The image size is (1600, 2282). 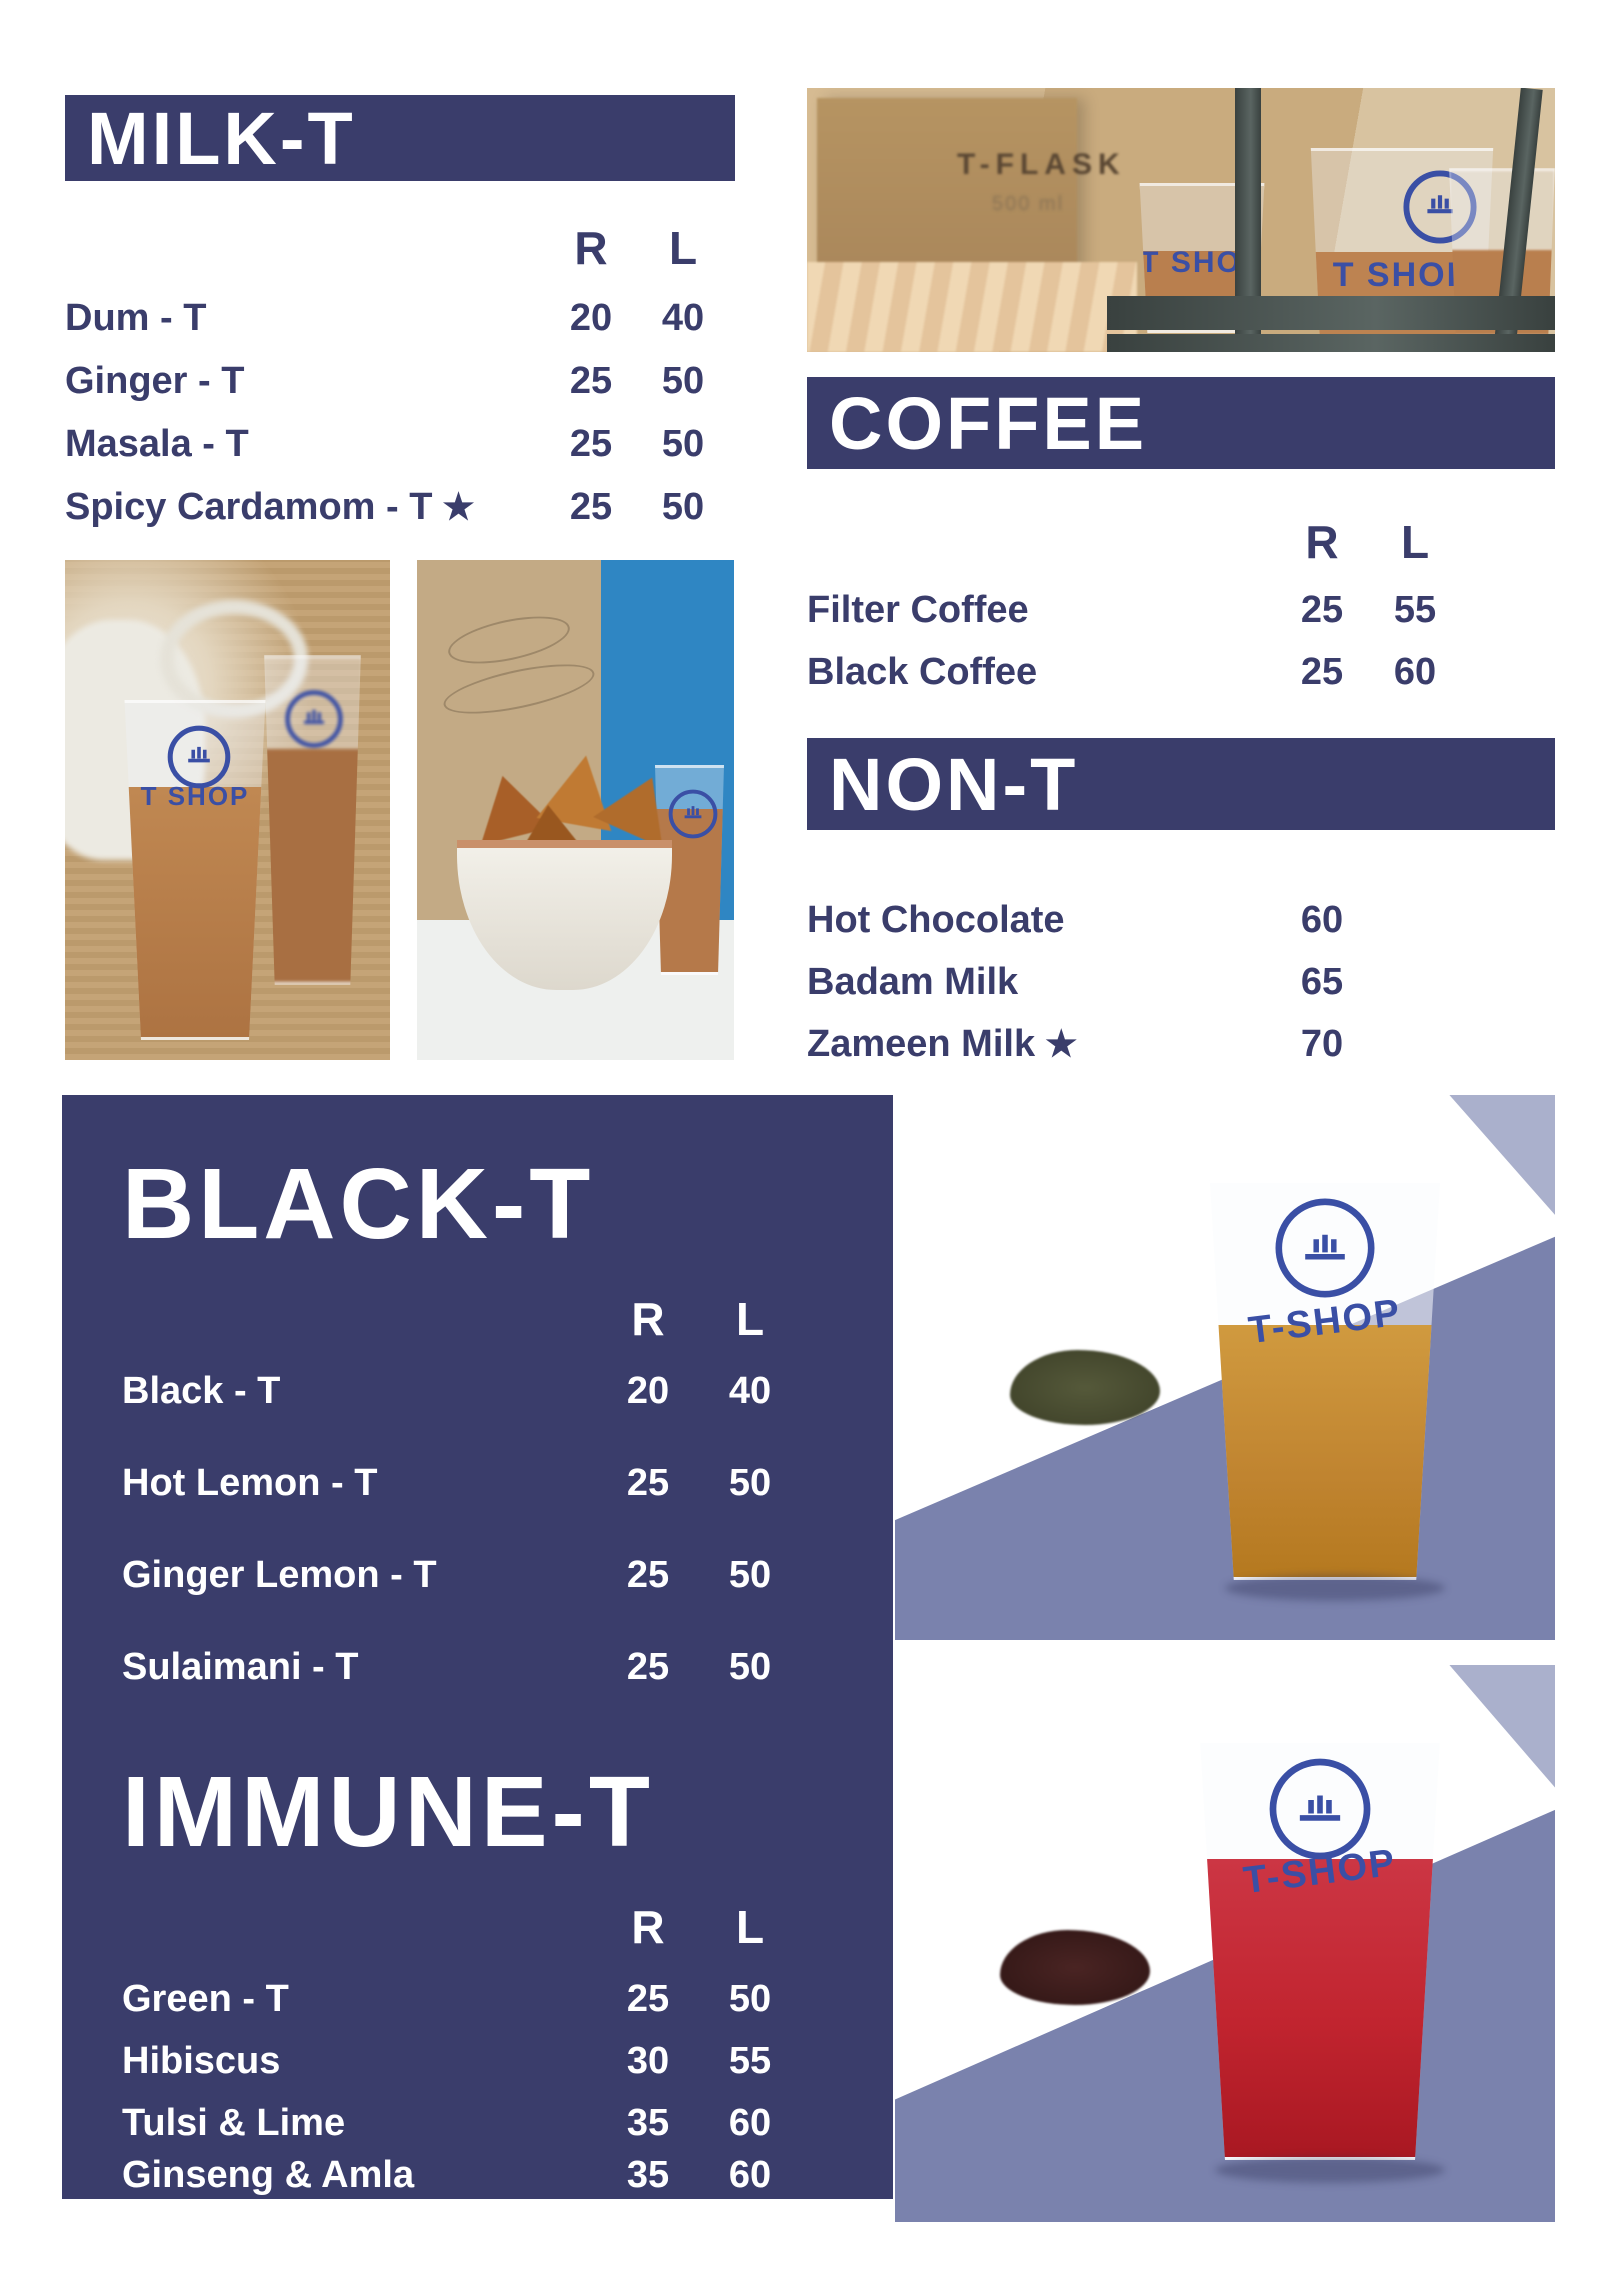 I want to click on item-price: 65, so click(x=1322, y=982).